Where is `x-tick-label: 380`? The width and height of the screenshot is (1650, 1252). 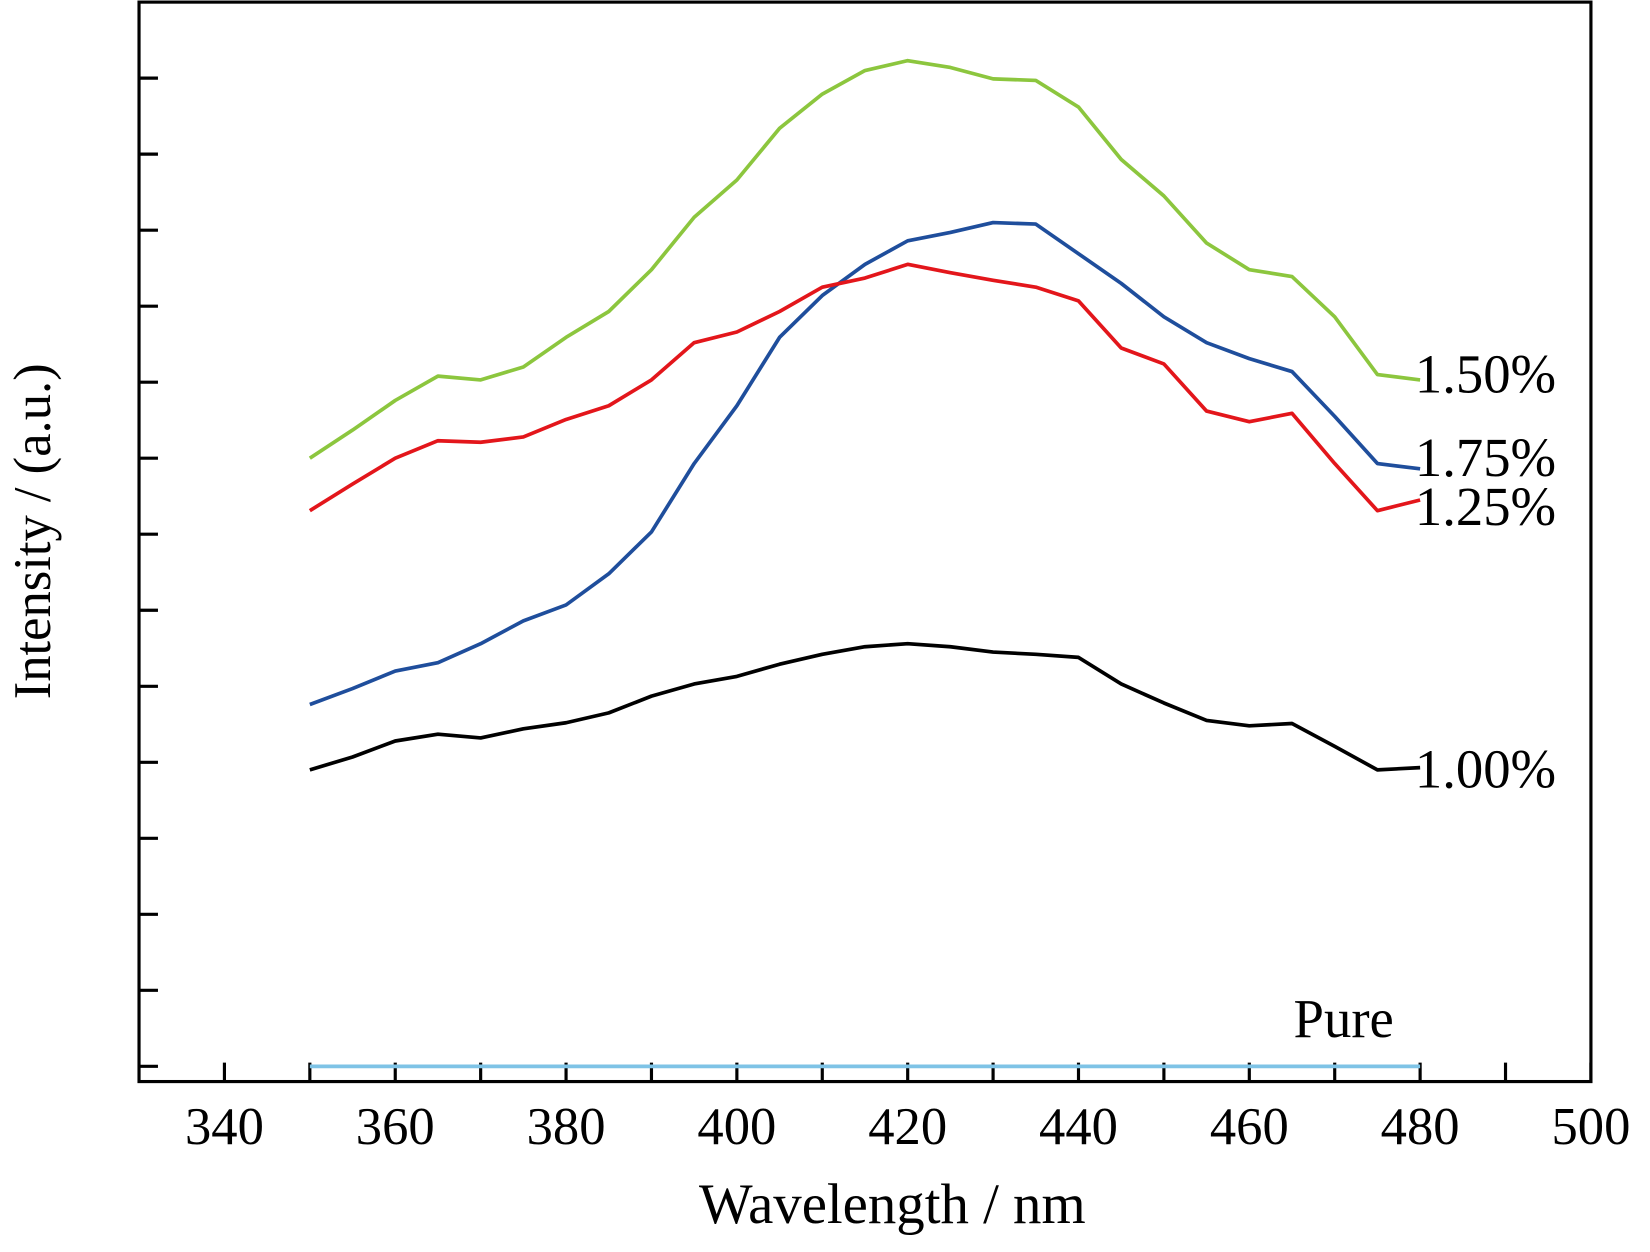
x-tick-label: 380 is located at coordinates (566, 1127).